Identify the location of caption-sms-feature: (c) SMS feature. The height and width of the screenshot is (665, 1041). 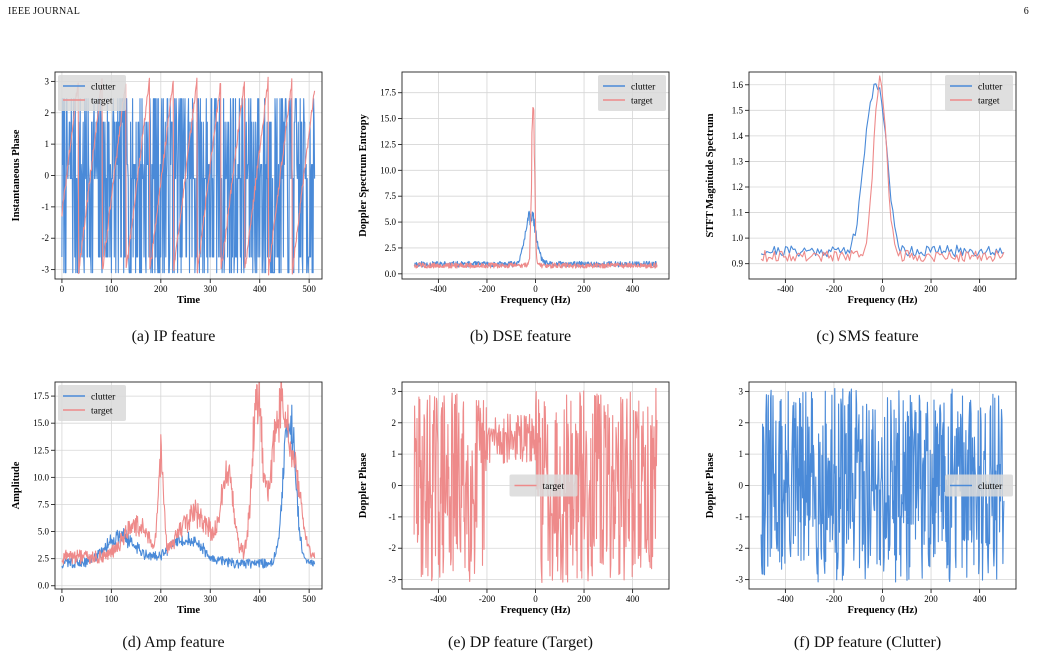
(867, 336).